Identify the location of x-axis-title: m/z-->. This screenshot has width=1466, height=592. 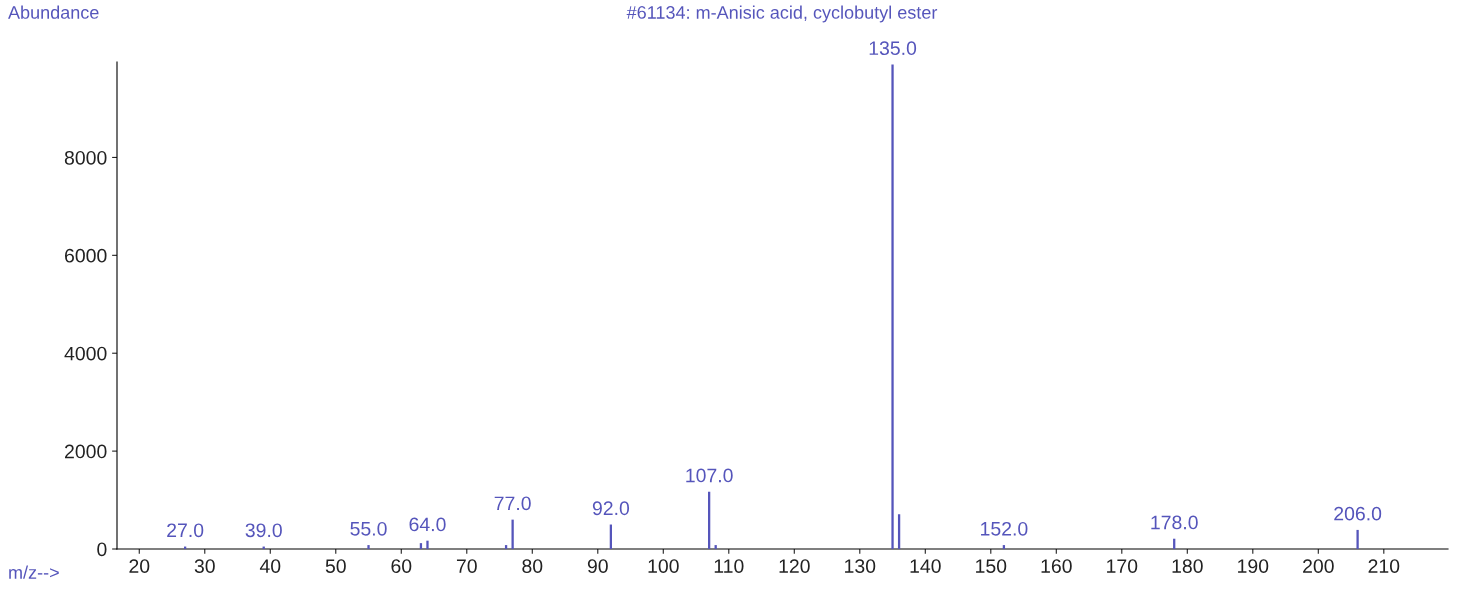
(34, 572).